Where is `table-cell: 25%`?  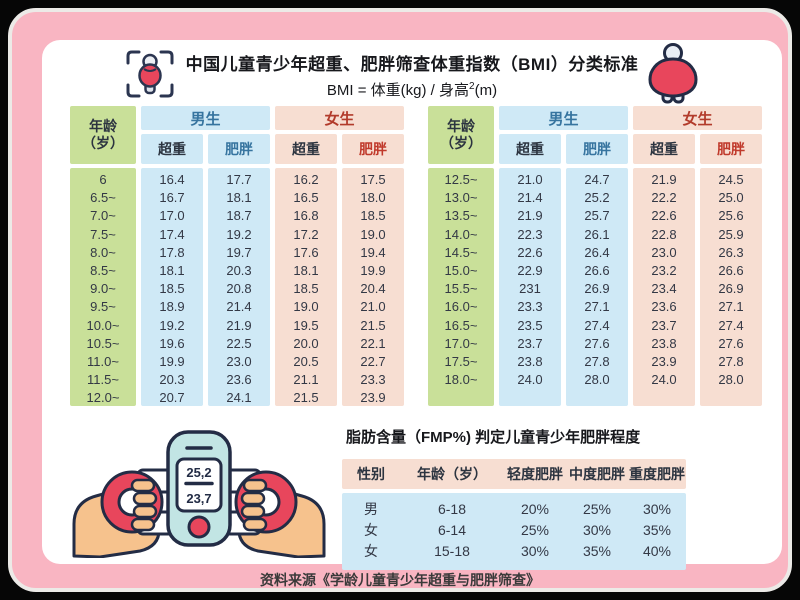
table-cell: 25% is located at coordinates (535, 530).